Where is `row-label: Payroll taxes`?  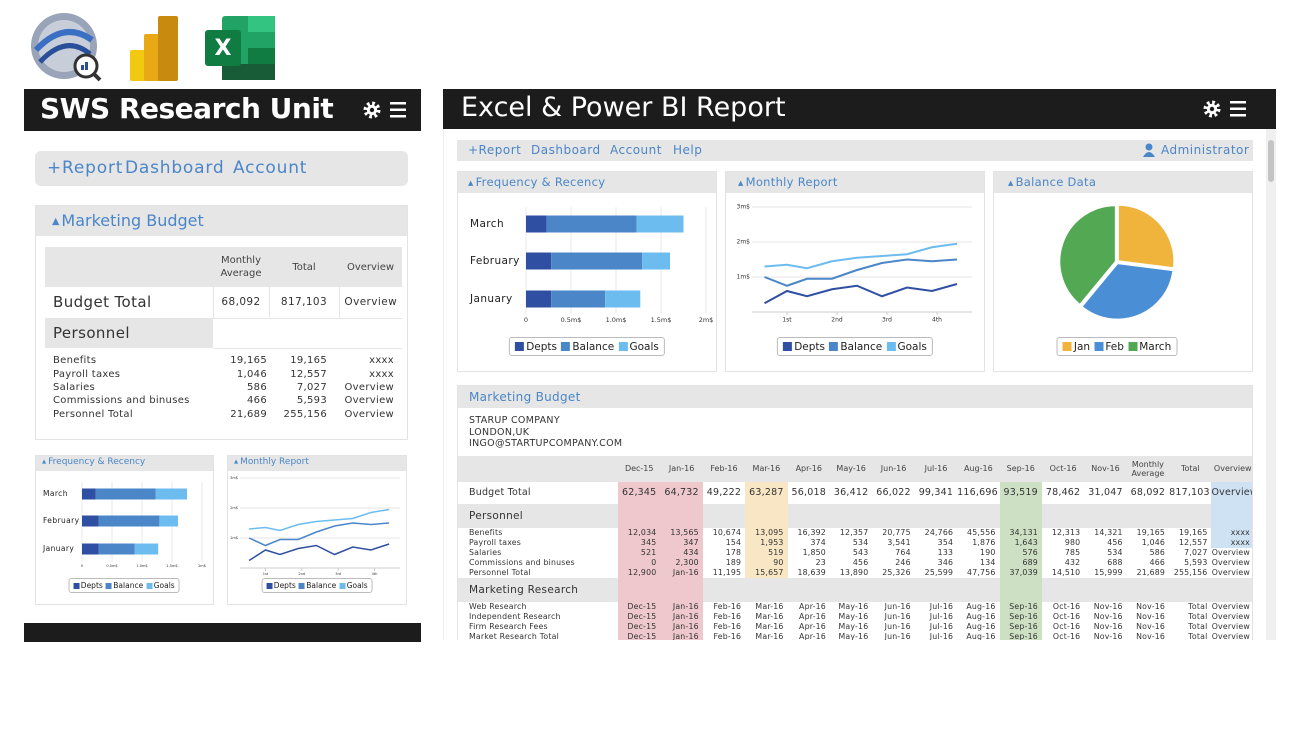
row-label: Payroll taxes is located at coordinates (495, 542).